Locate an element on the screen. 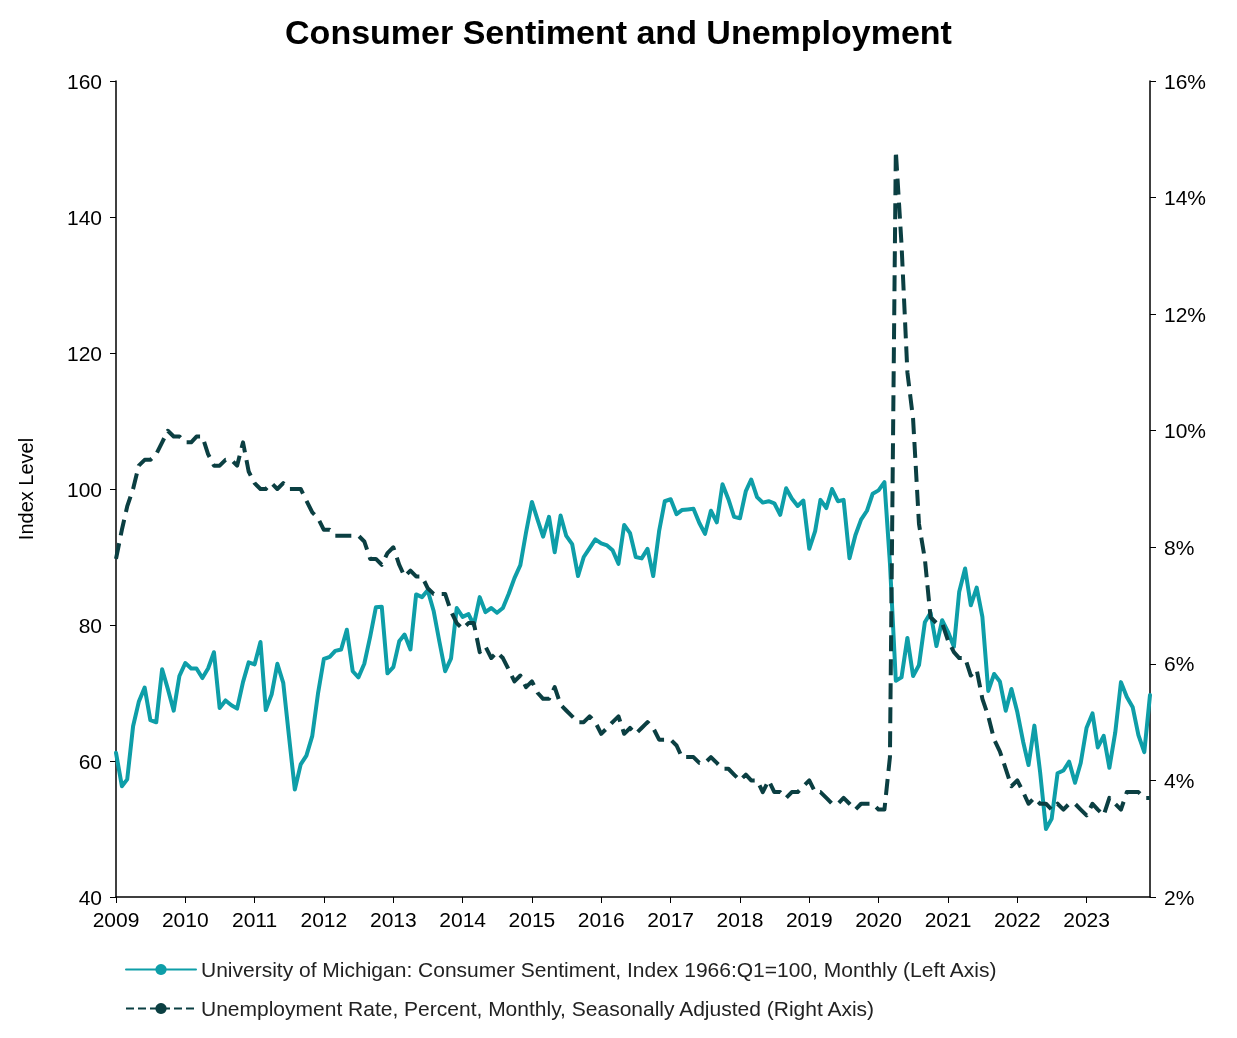  x-tick-label: 2013 is located at coordinates (393, 919).